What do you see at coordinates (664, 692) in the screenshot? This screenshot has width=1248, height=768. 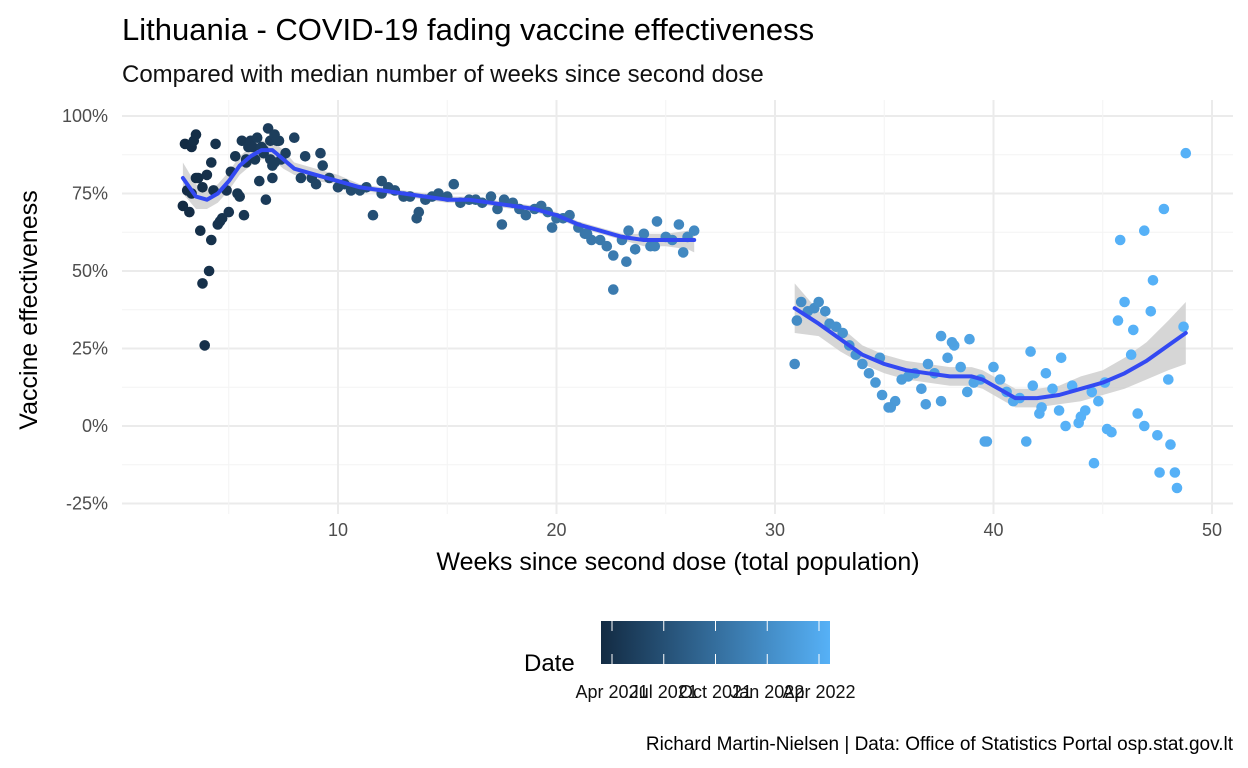 I see `legend-tick-label: Jul 2021` at bounding box center [664, 692].